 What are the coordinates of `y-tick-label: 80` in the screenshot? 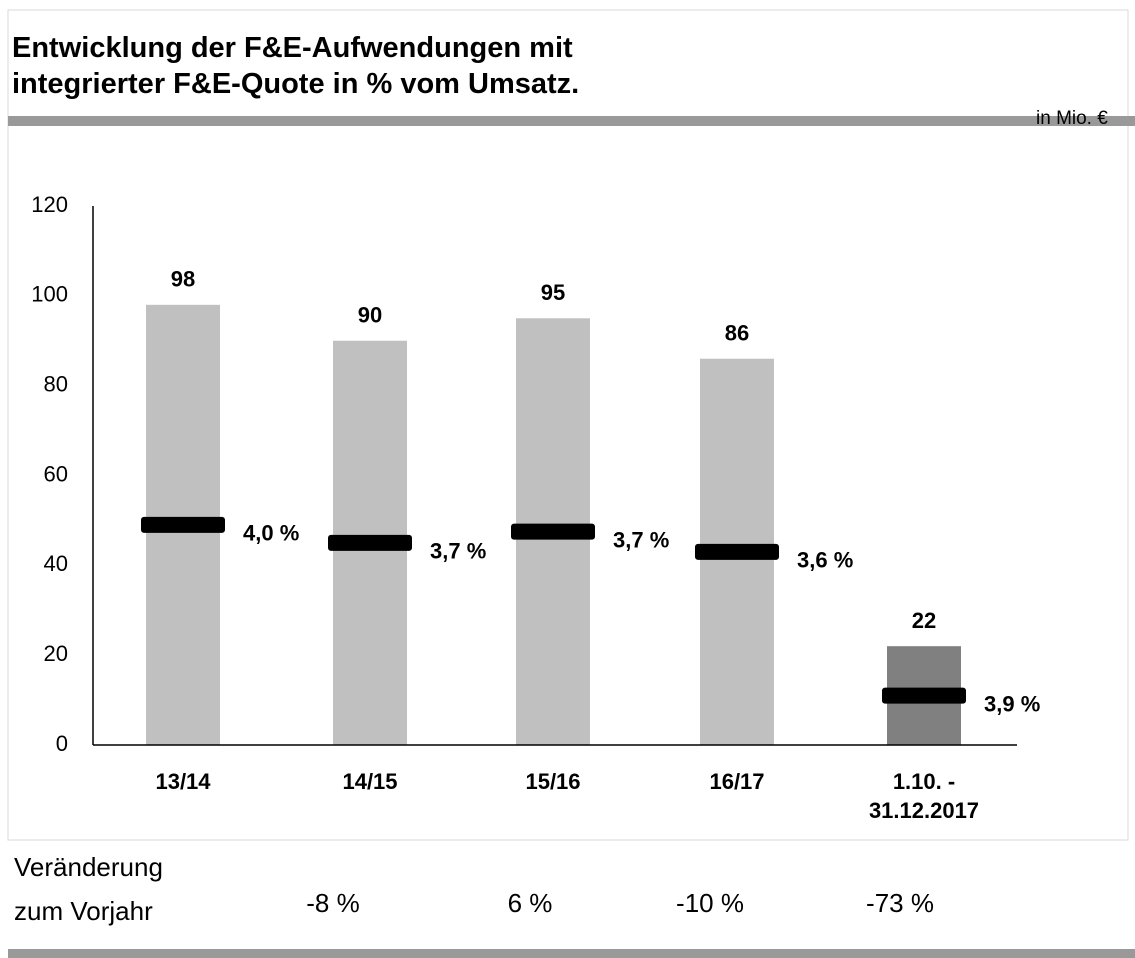 It's located at (56, 383).